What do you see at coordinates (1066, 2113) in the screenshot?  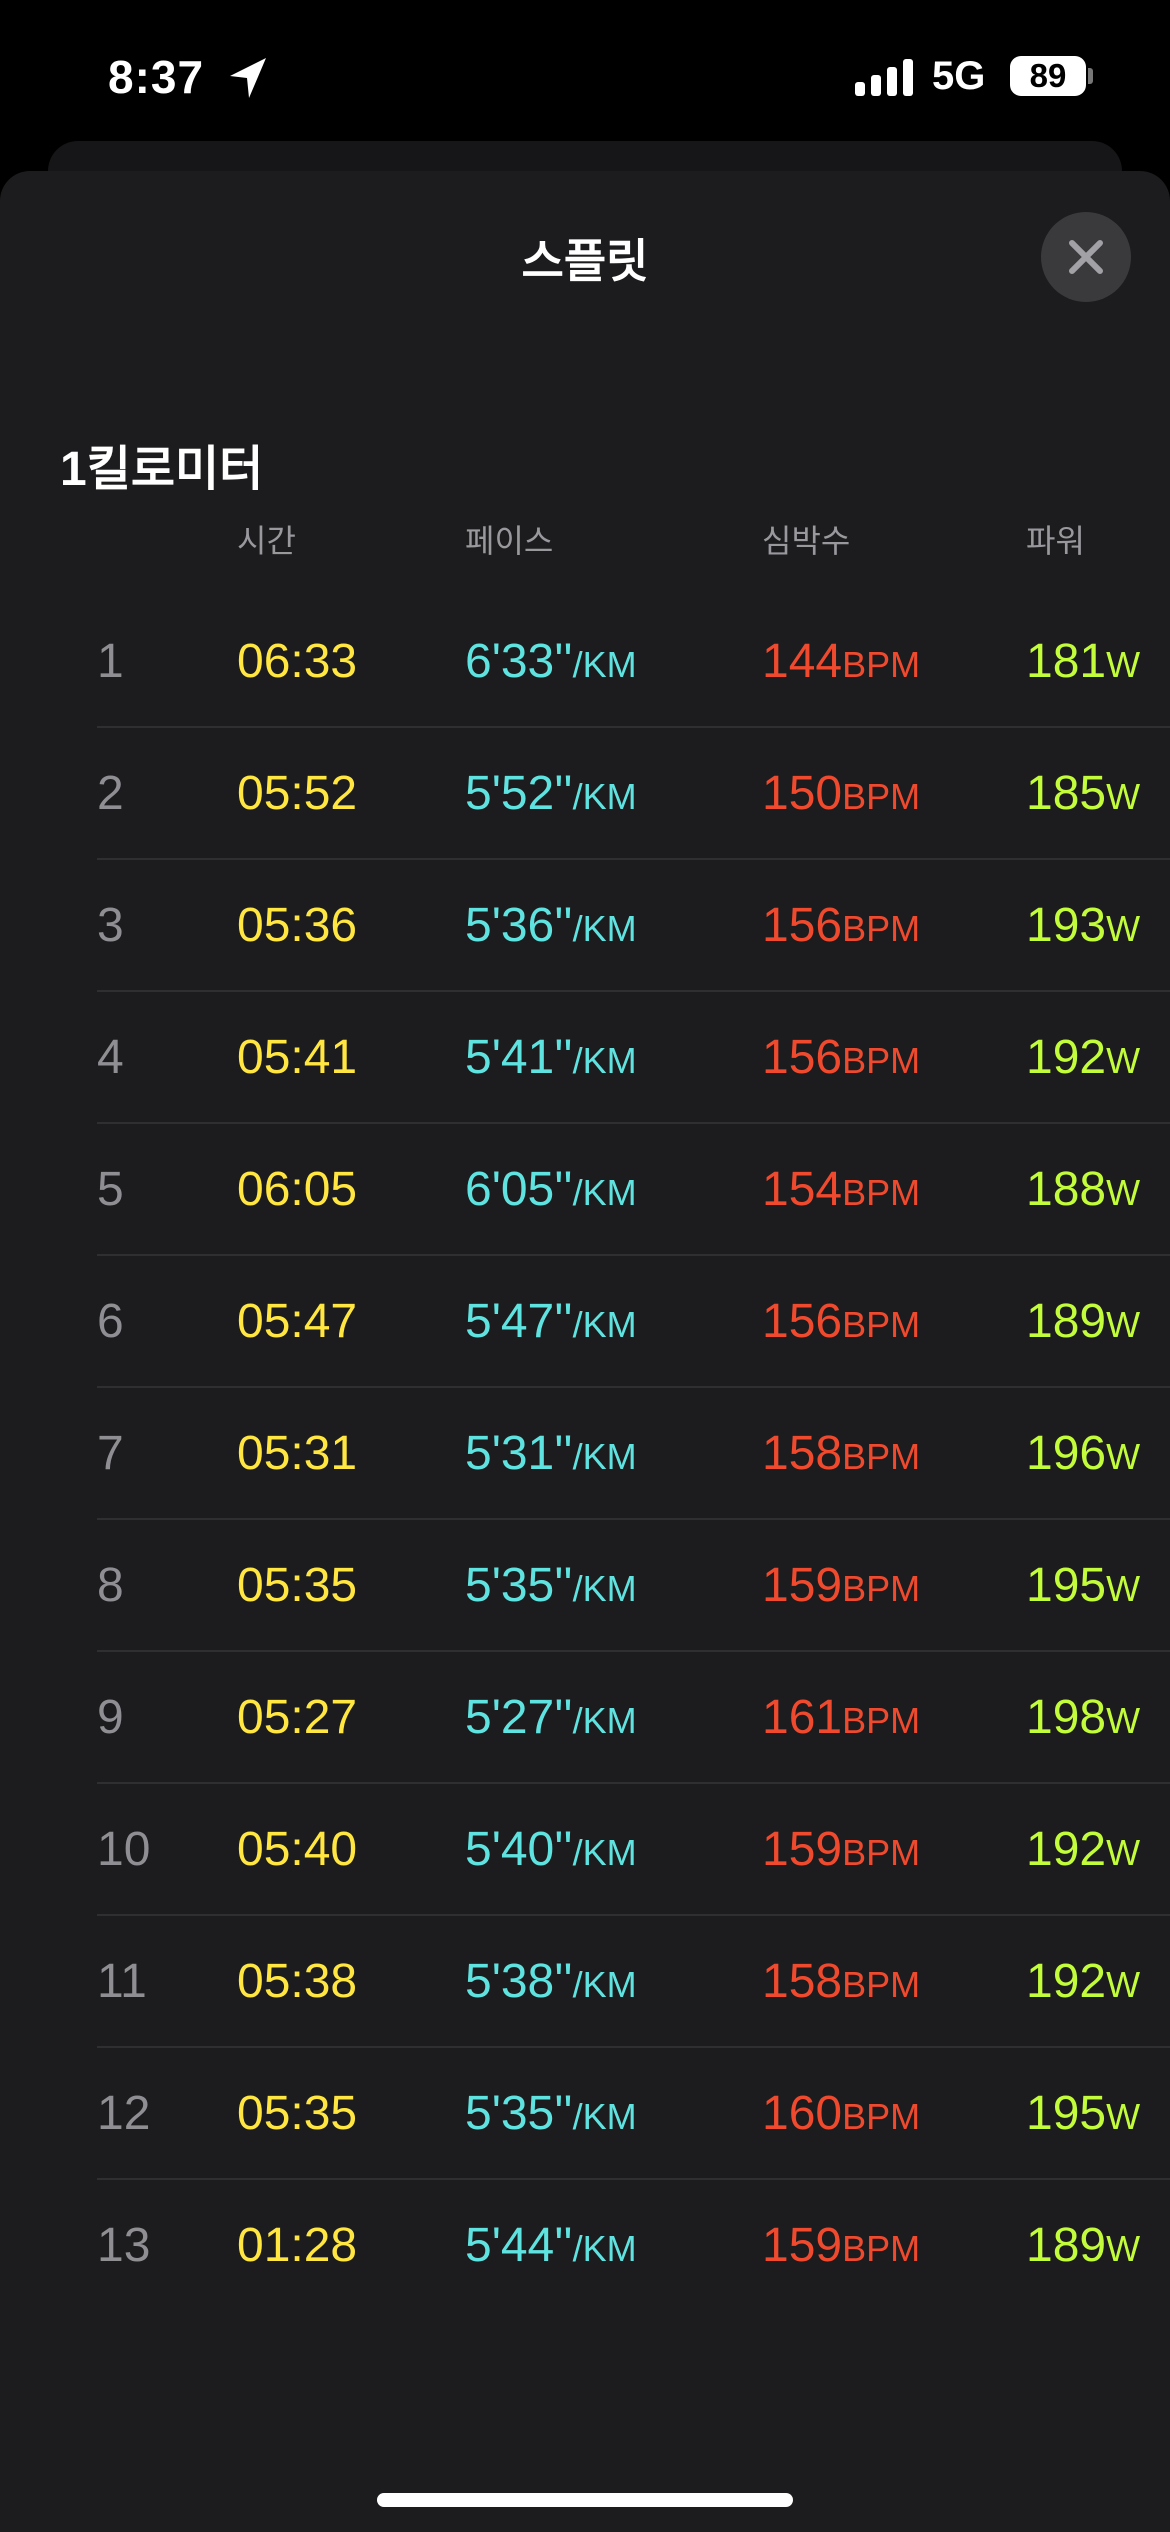 I see `power-value: 195` at bounding box center [1066, 2113].